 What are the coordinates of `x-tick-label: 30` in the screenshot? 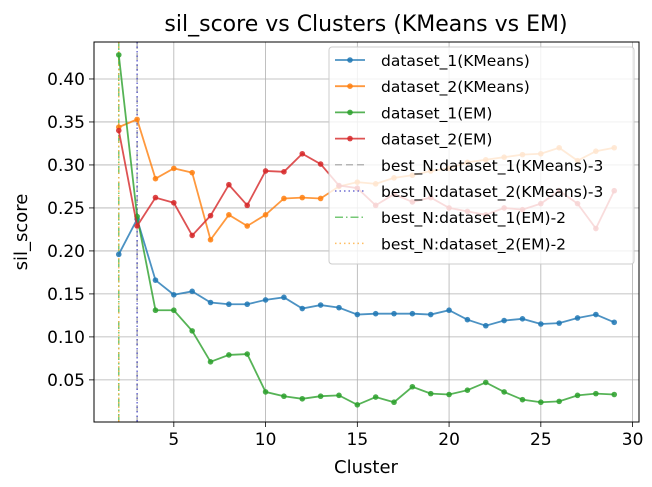 It's located at (633, 440).